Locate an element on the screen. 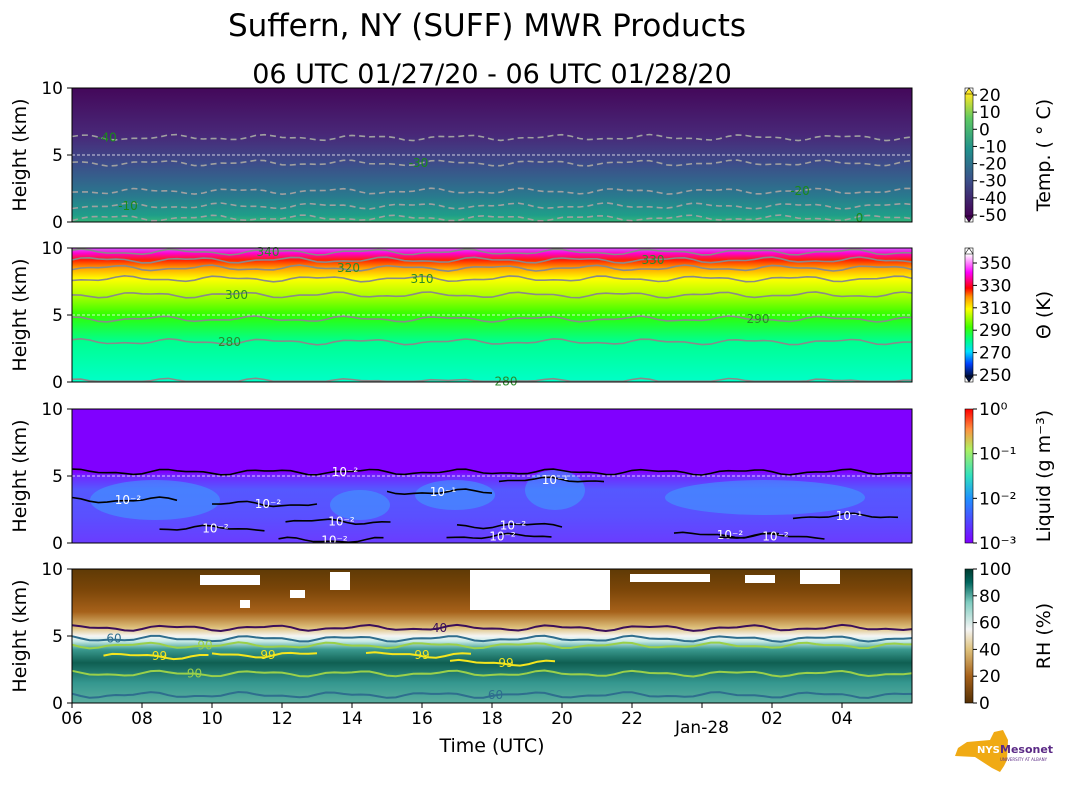 The width and height of the screenshot is (1066, 806). colorbar-tick-label: 270 is located at coordinates (995, 354).